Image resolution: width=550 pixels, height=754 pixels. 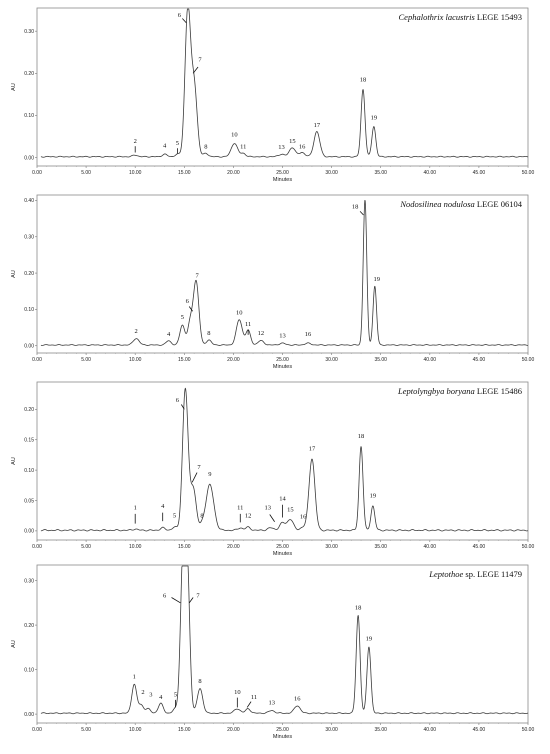 What do you see at coordinates (248, 324) in the screenshot?
I see `peak-label: 11` at bounding box center [248, 324].